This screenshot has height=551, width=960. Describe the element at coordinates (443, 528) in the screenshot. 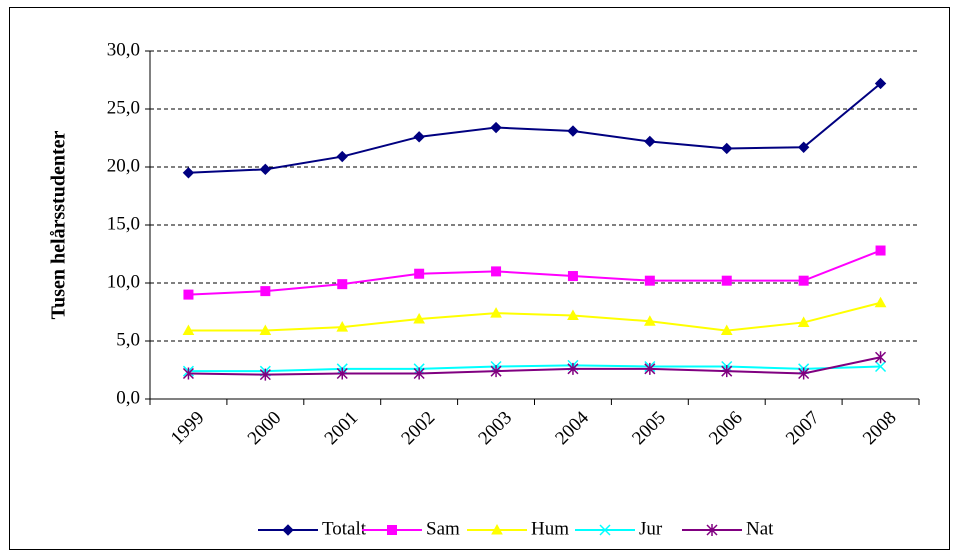

I see `legend-label: Sam` at that location.